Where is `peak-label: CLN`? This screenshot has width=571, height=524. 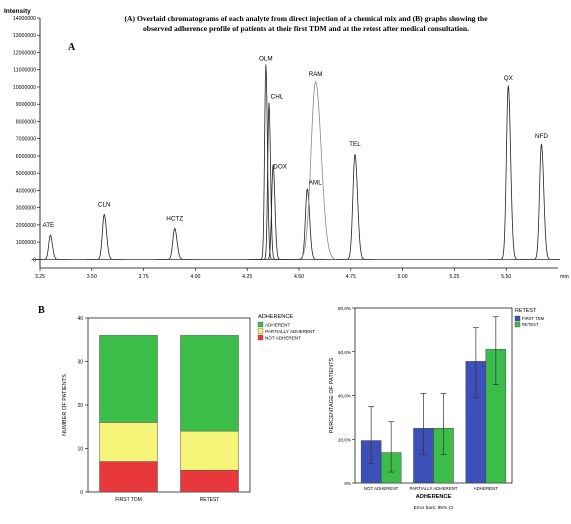
peak-label: CLN is located at coordinates (104, 205).